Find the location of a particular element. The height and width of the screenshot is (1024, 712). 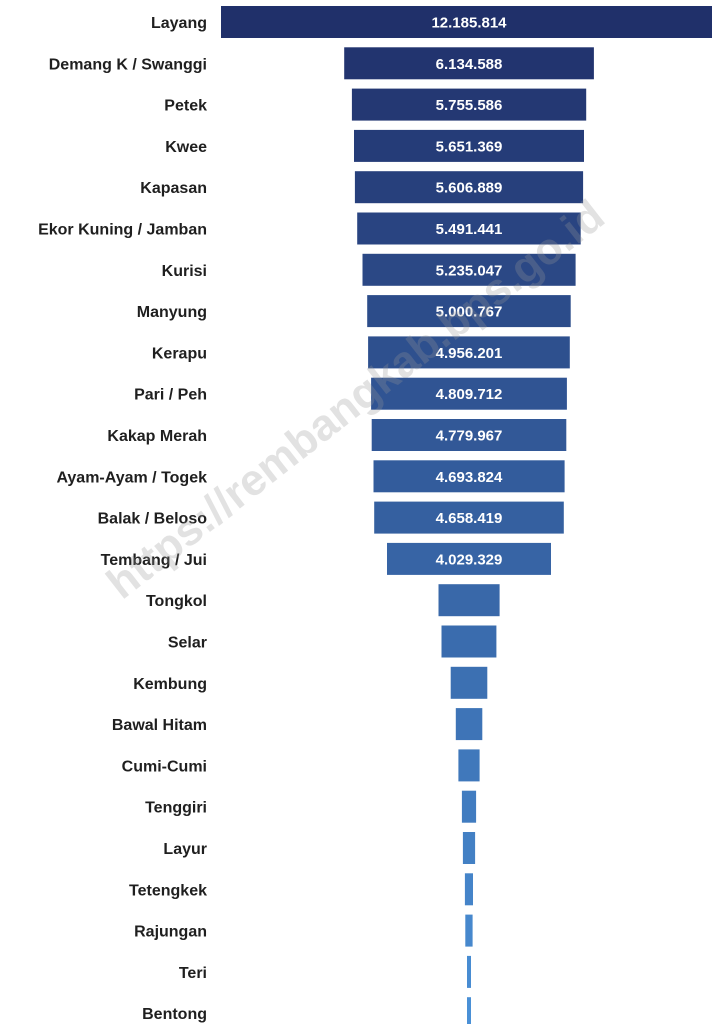

category-label-7: Manyung is located at coordinates (172, 312).